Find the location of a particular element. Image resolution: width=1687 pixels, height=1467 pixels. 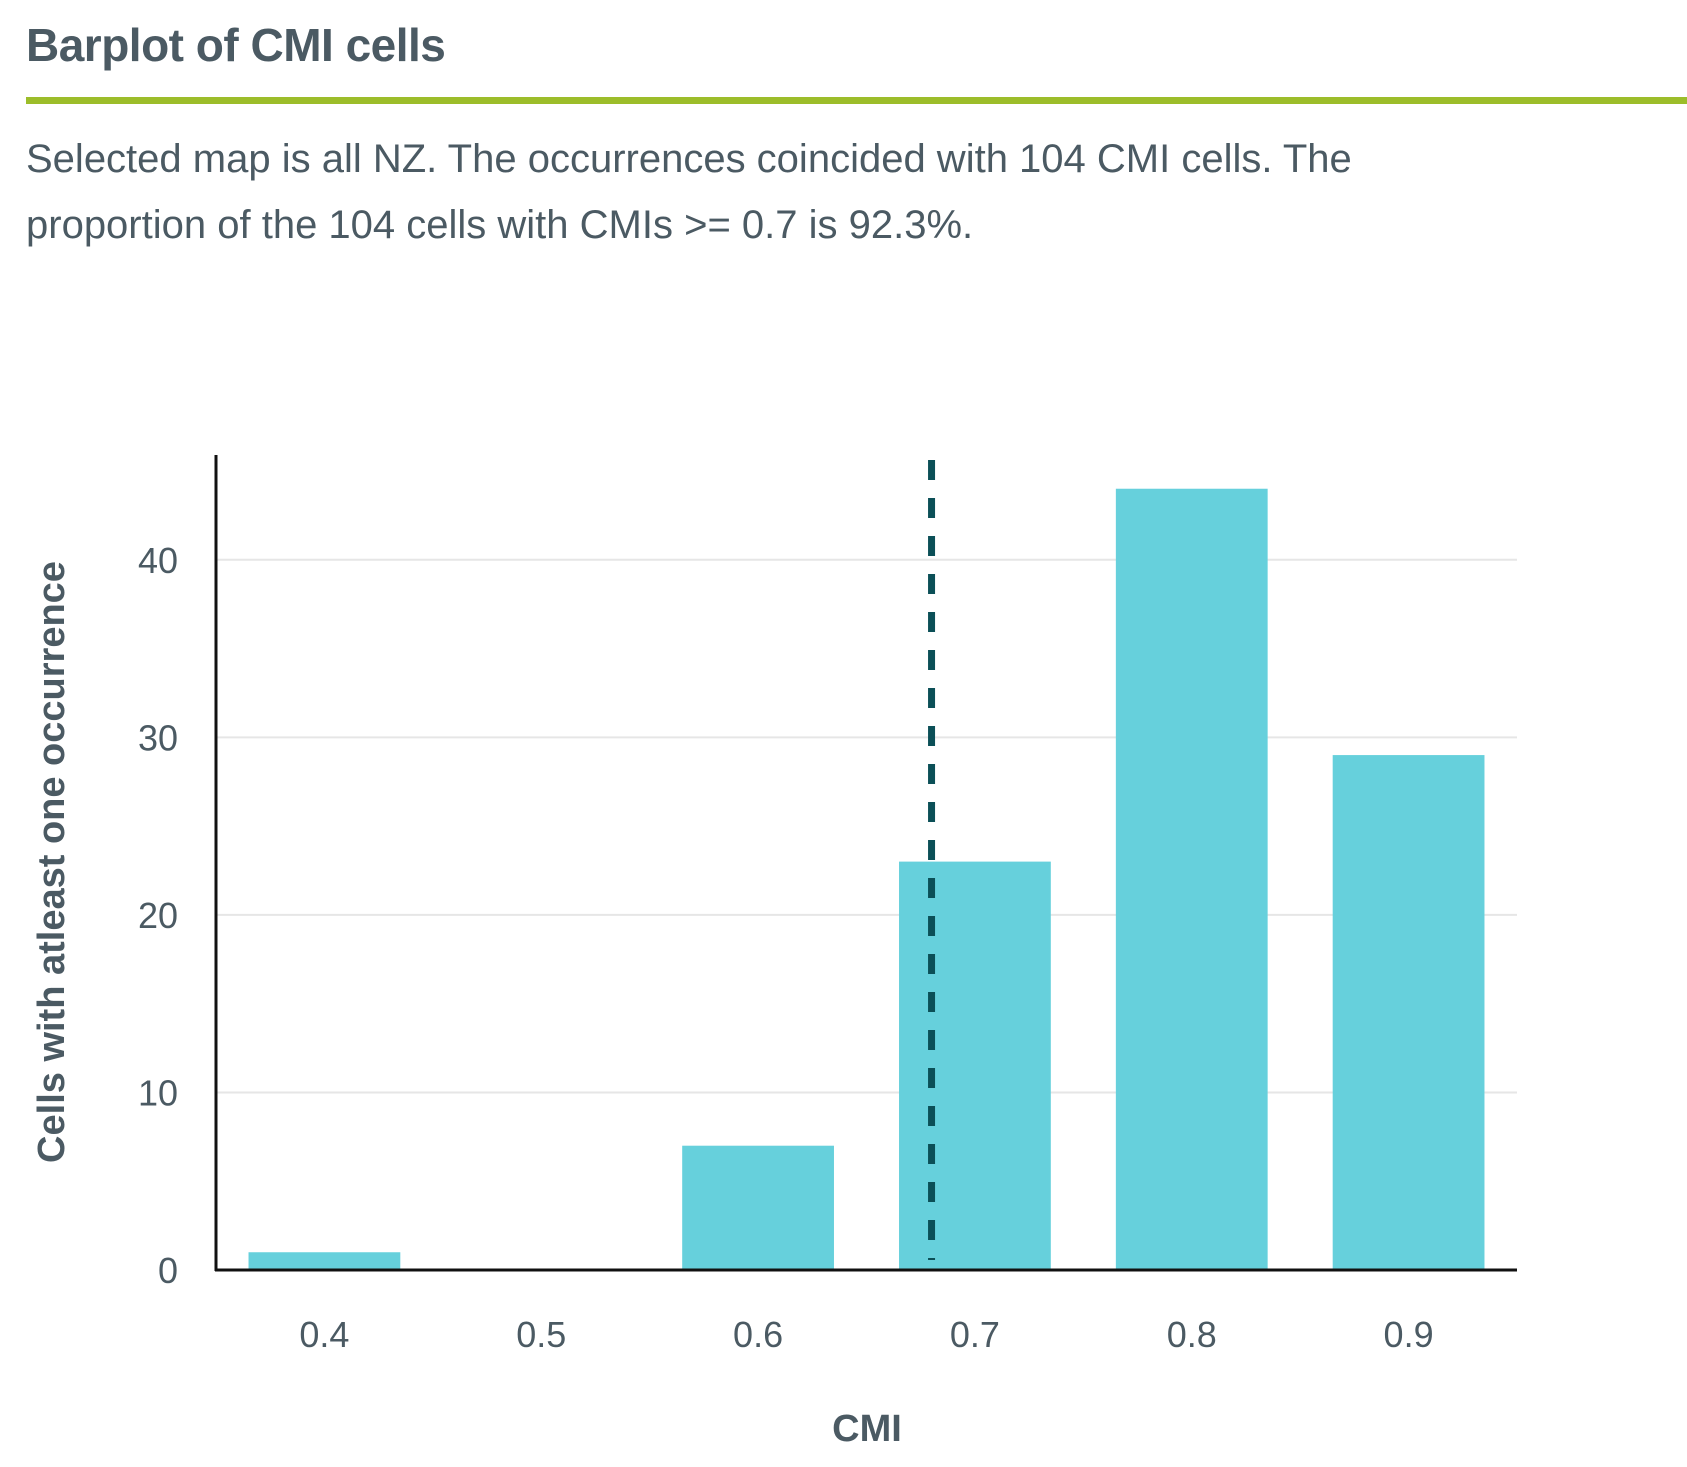

x-tick-label: 0.7 is located at coordinates (975, 1334).